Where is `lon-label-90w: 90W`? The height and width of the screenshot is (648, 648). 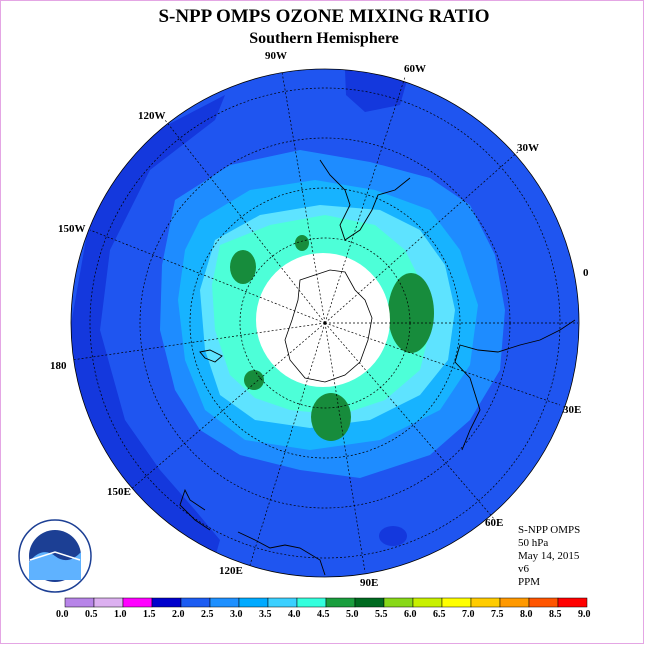 lon-label-90w: 90W is located at coordinates (276, 56).